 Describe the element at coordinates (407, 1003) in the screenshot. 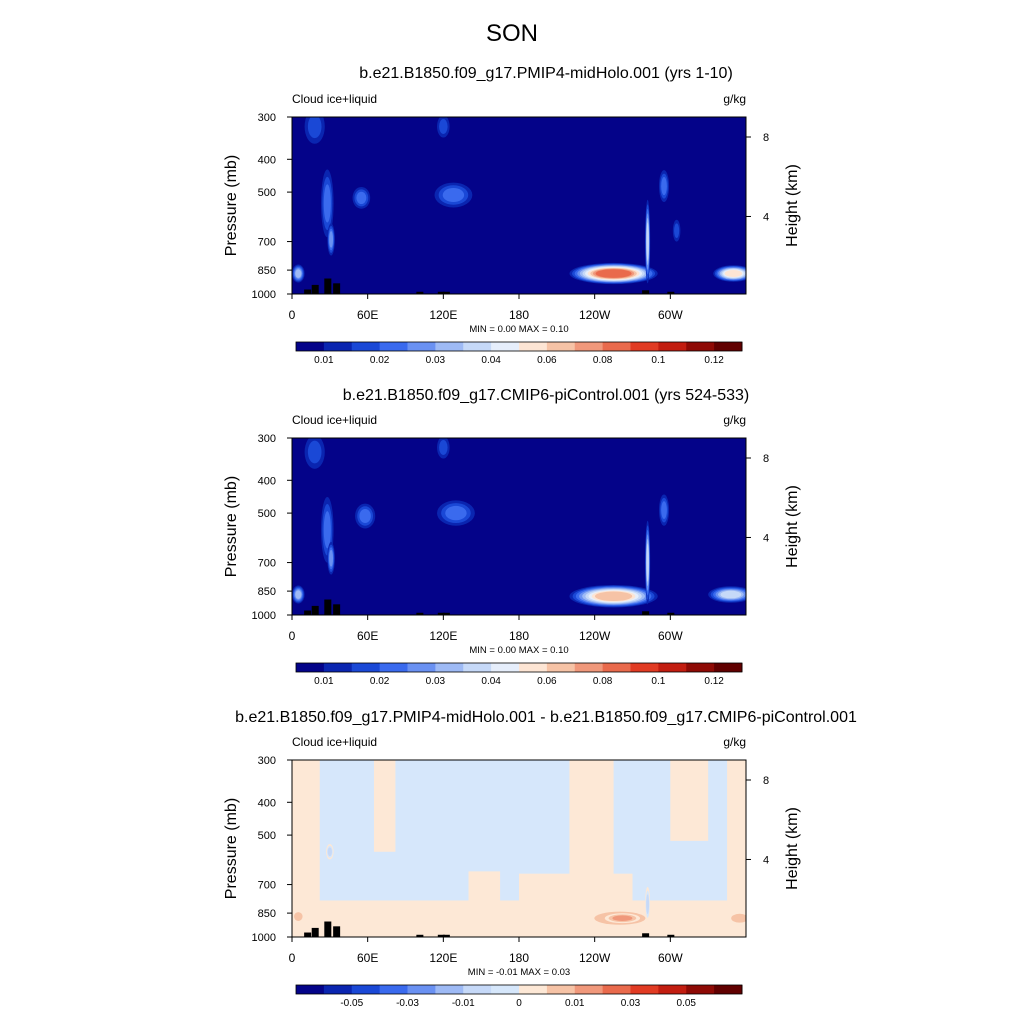

I see `colorbar-label: -0.03` at that location.